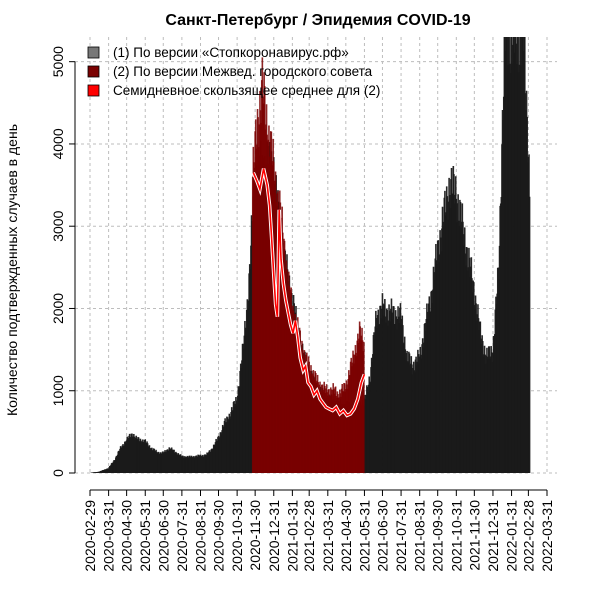 This screenshot has width=600, height=600. What do you see at coordinates (58, 473) in the screenshot?
I see `y-tick-label: 0` at bounding box center [58, 473].